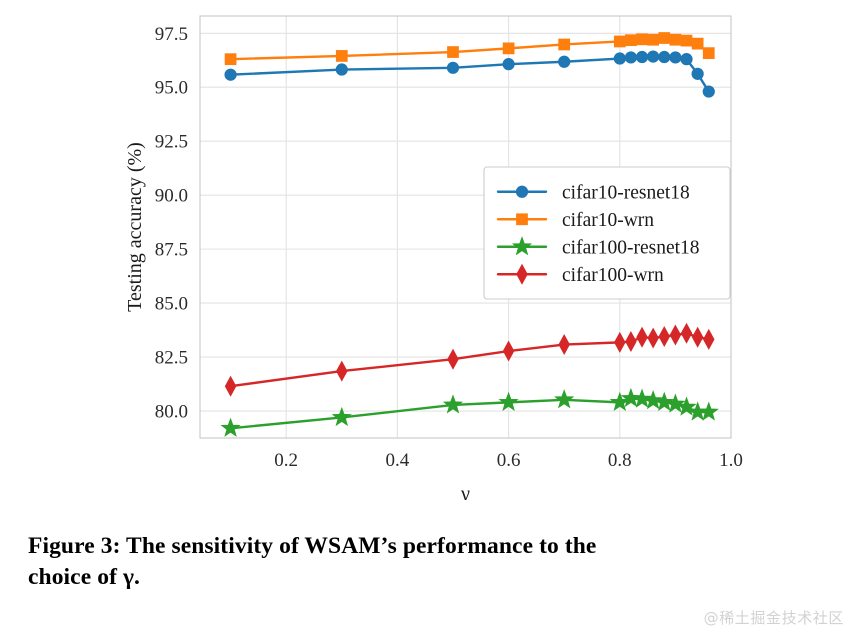 The height and width of the screenshot is (636, 860). What do you see at coordinates (773, 618) in the screenshot?
I see `watermark-text: @稀土掘金技术社区` at bounding box center [773, 618].